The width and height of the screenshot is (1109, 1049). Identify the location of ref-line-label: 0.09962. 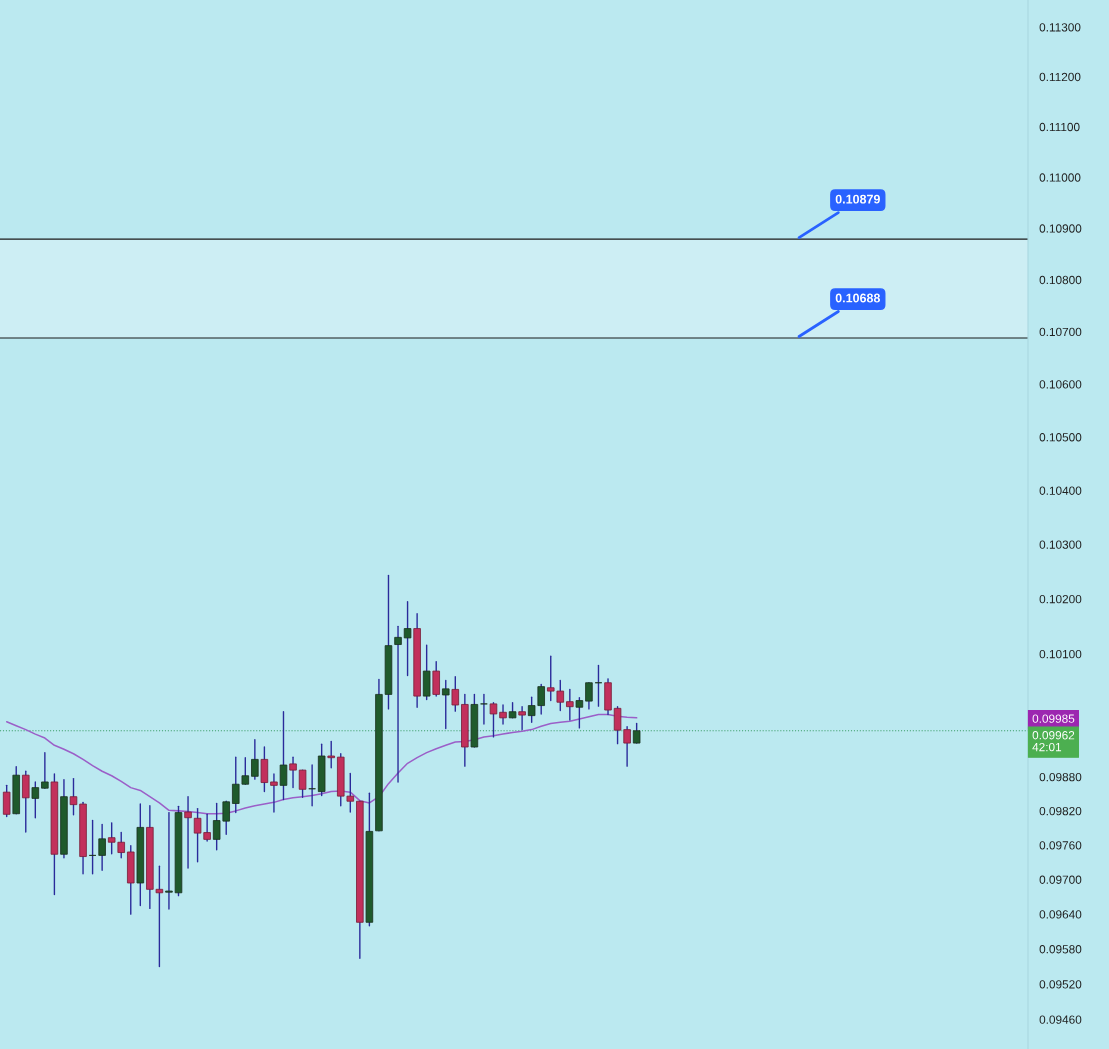
(1053, 735).